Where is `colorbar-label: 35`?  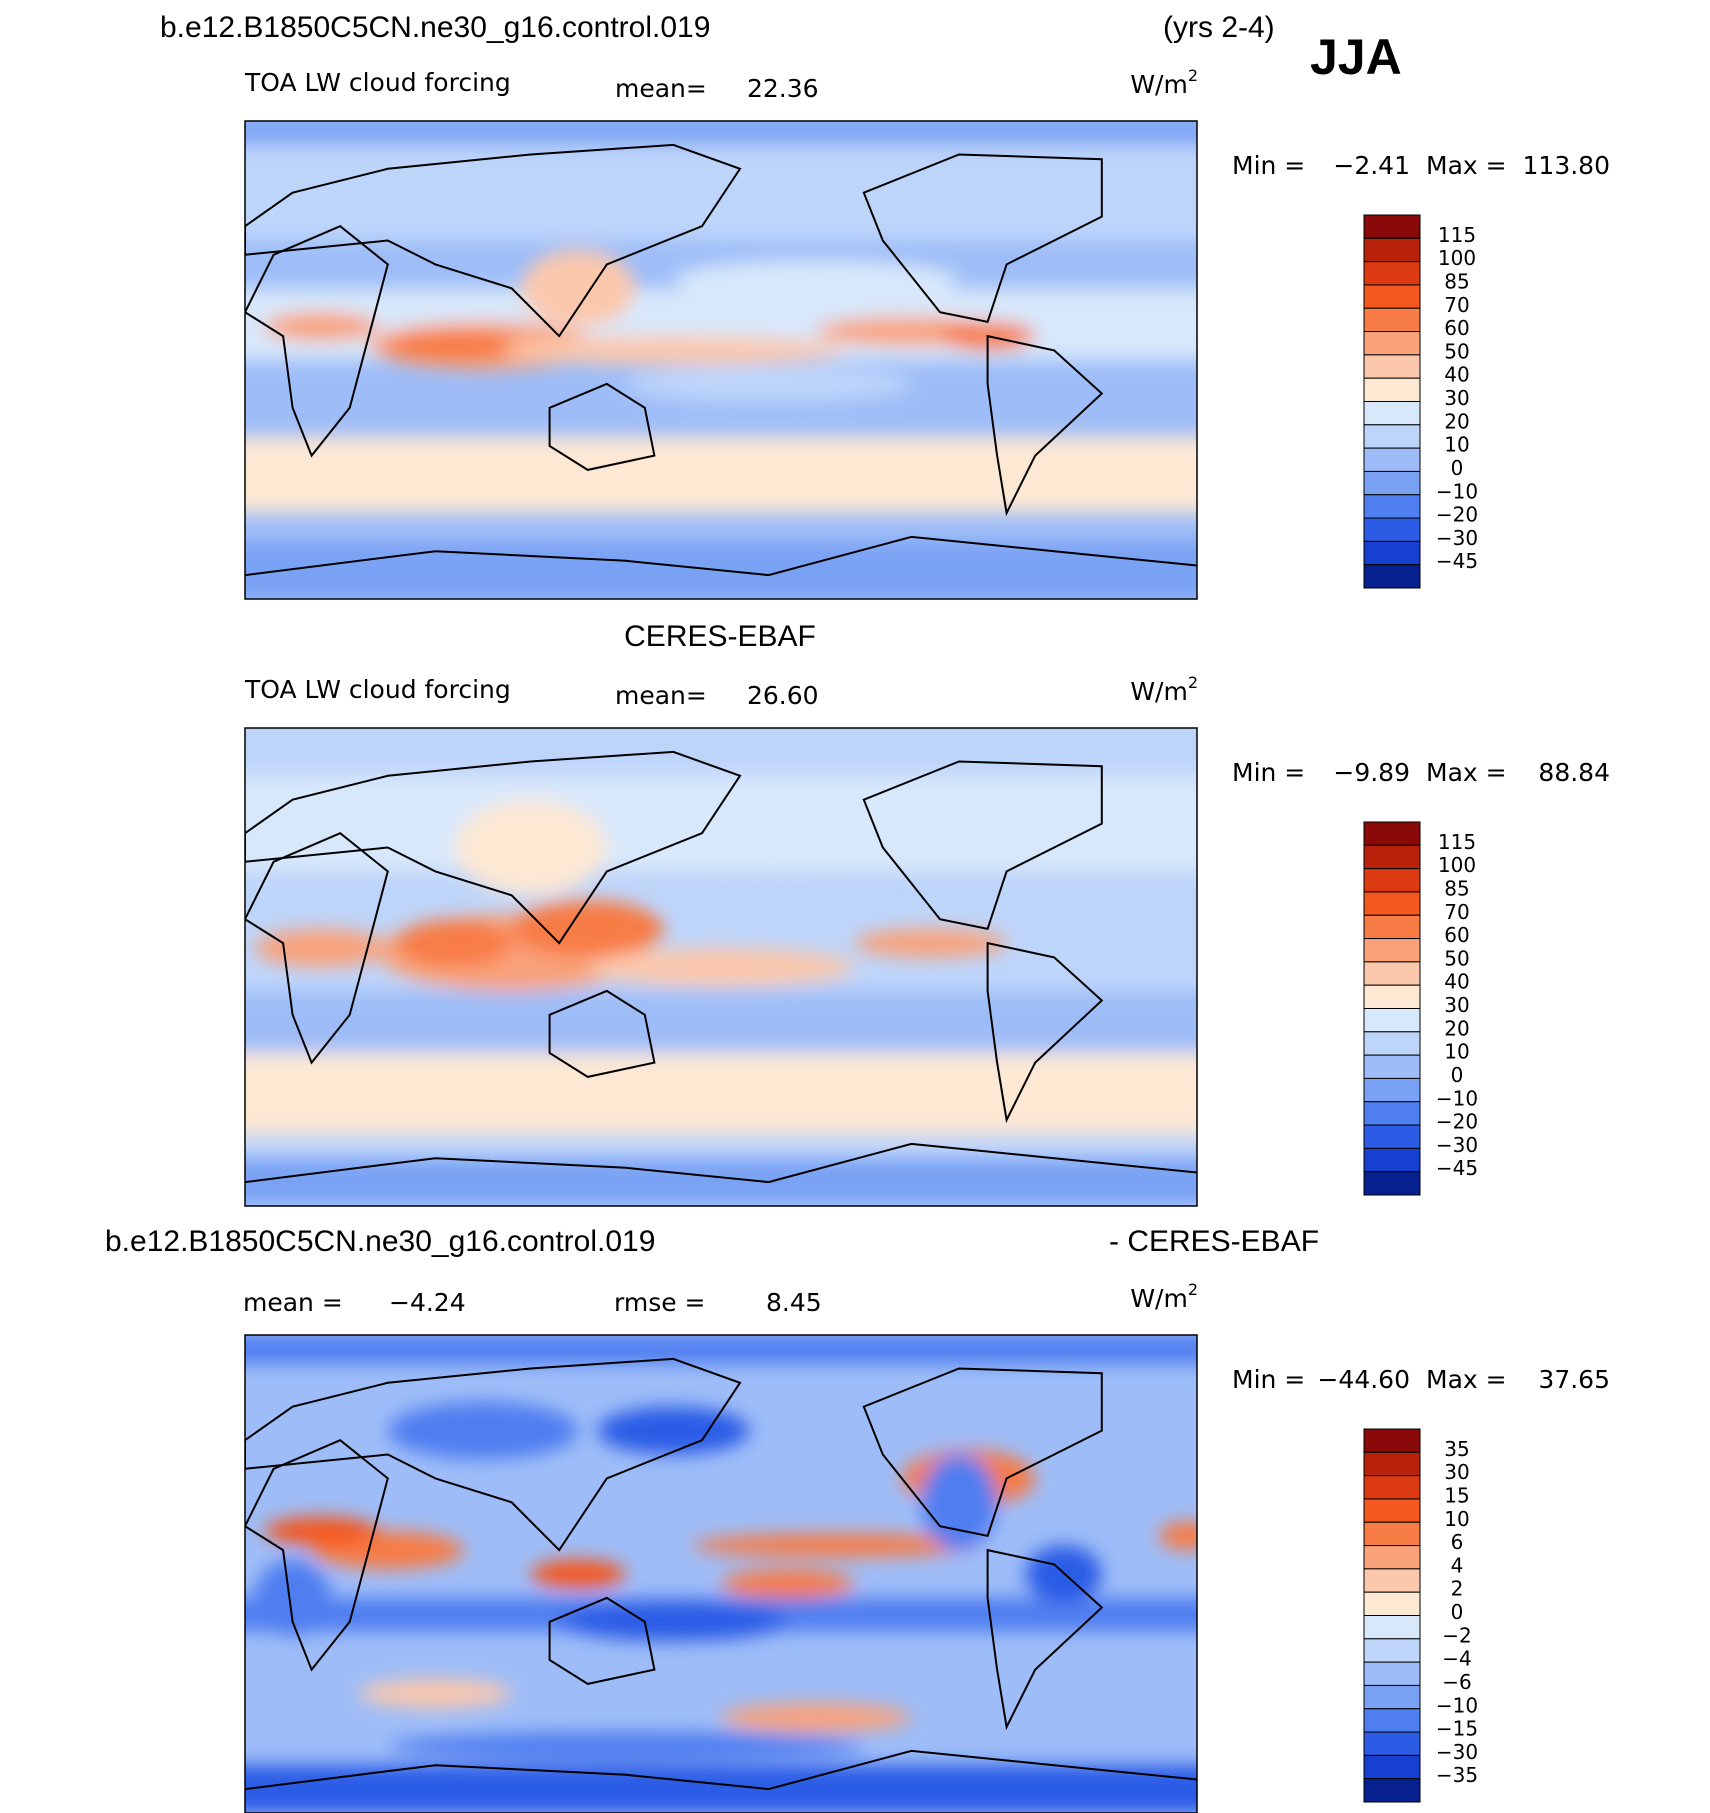
colorbar-label: 35 is located at coordinates (1456, 1449).